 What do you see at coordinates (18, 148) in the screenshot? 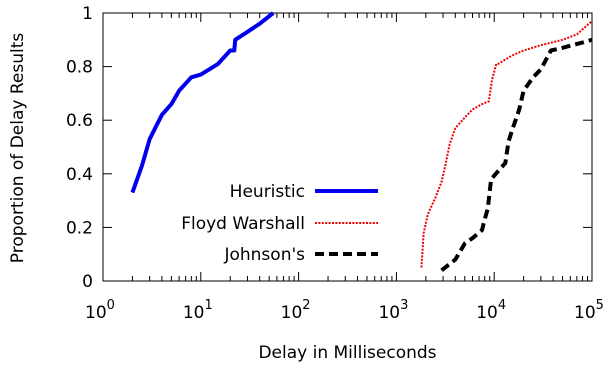
I see `y-axis-label: Proportion of Delay Results` at bounding box center [18, 148].